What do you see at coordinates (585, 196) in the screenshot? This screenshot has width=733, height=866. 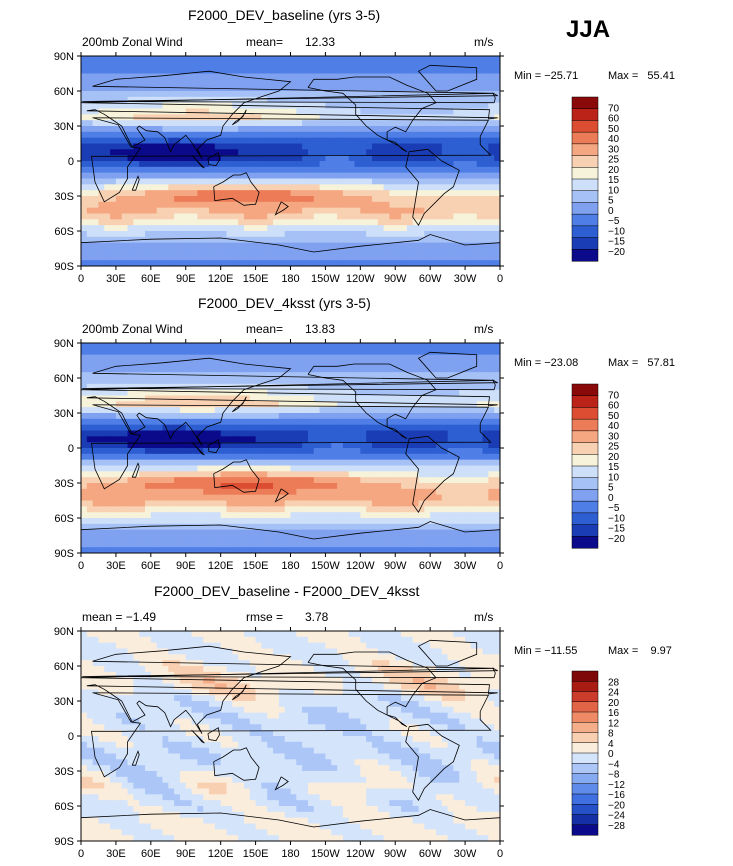 I see `colorbar-swatch` at bounding box center [585, 196].